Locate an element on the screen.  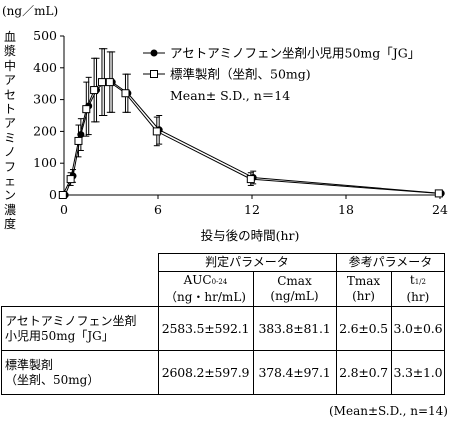
cell-thalf: 3.3±1.0 is located at coordinates (418, 372).